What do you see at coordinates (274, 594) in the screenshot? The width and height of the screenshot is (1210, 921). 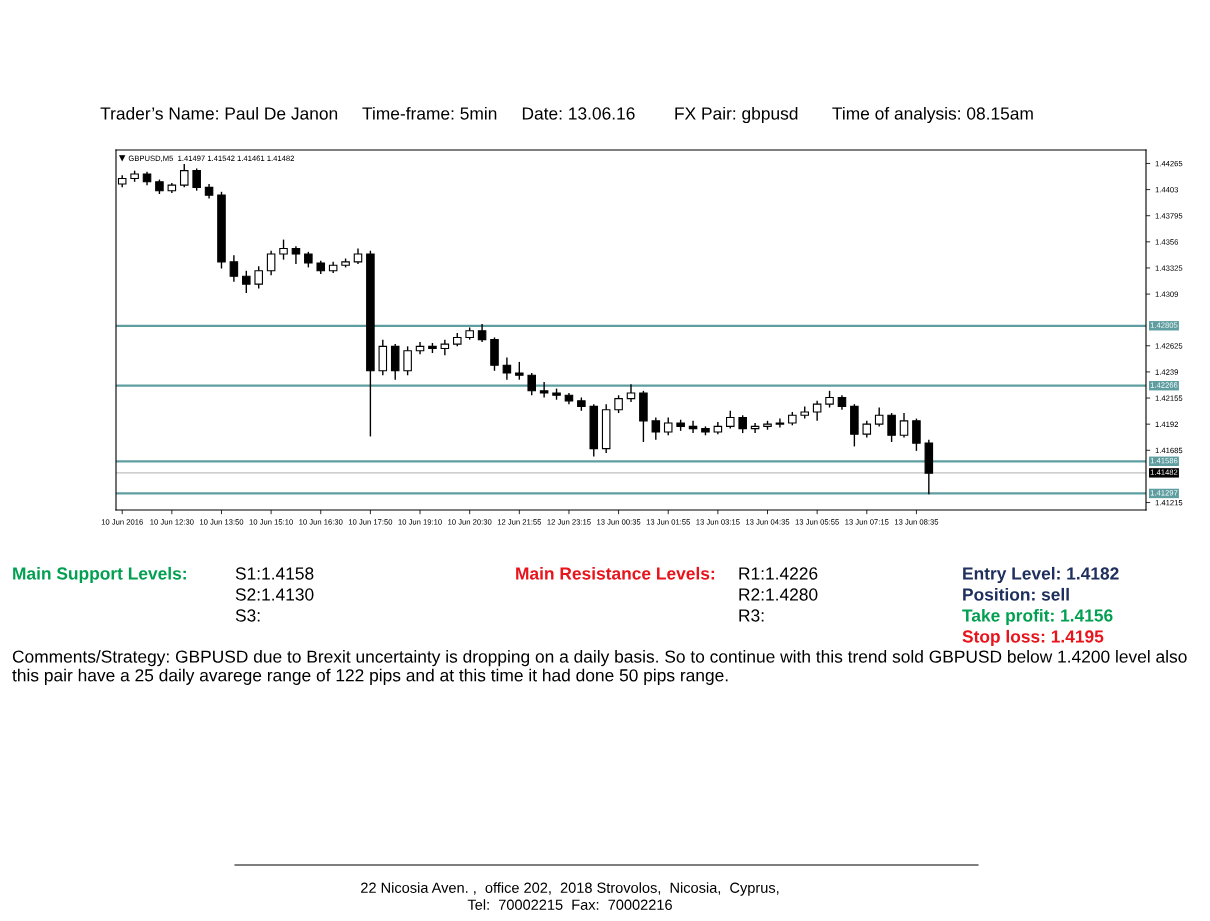 I see `text: S2:1.4130` at bounding box center [274, 594].